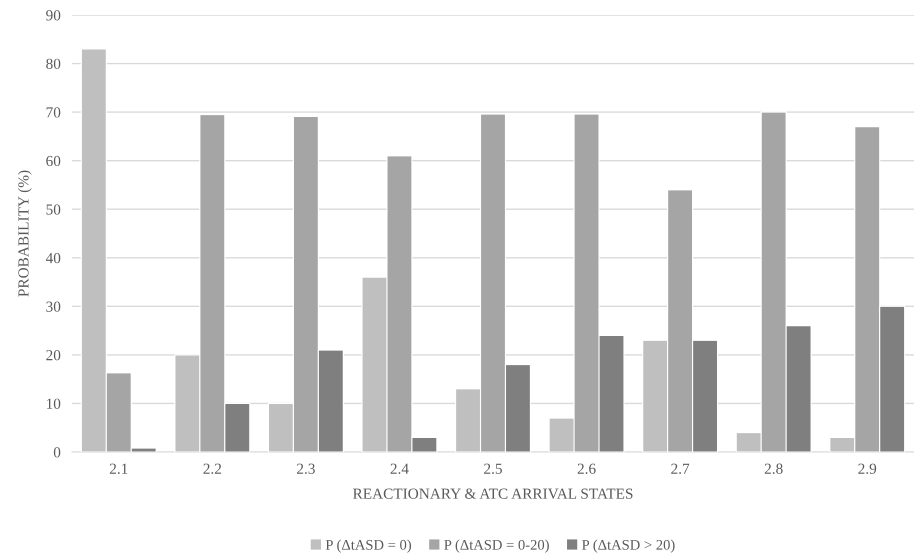  I want to click on y-tick-label: 20, so click(53, 355).